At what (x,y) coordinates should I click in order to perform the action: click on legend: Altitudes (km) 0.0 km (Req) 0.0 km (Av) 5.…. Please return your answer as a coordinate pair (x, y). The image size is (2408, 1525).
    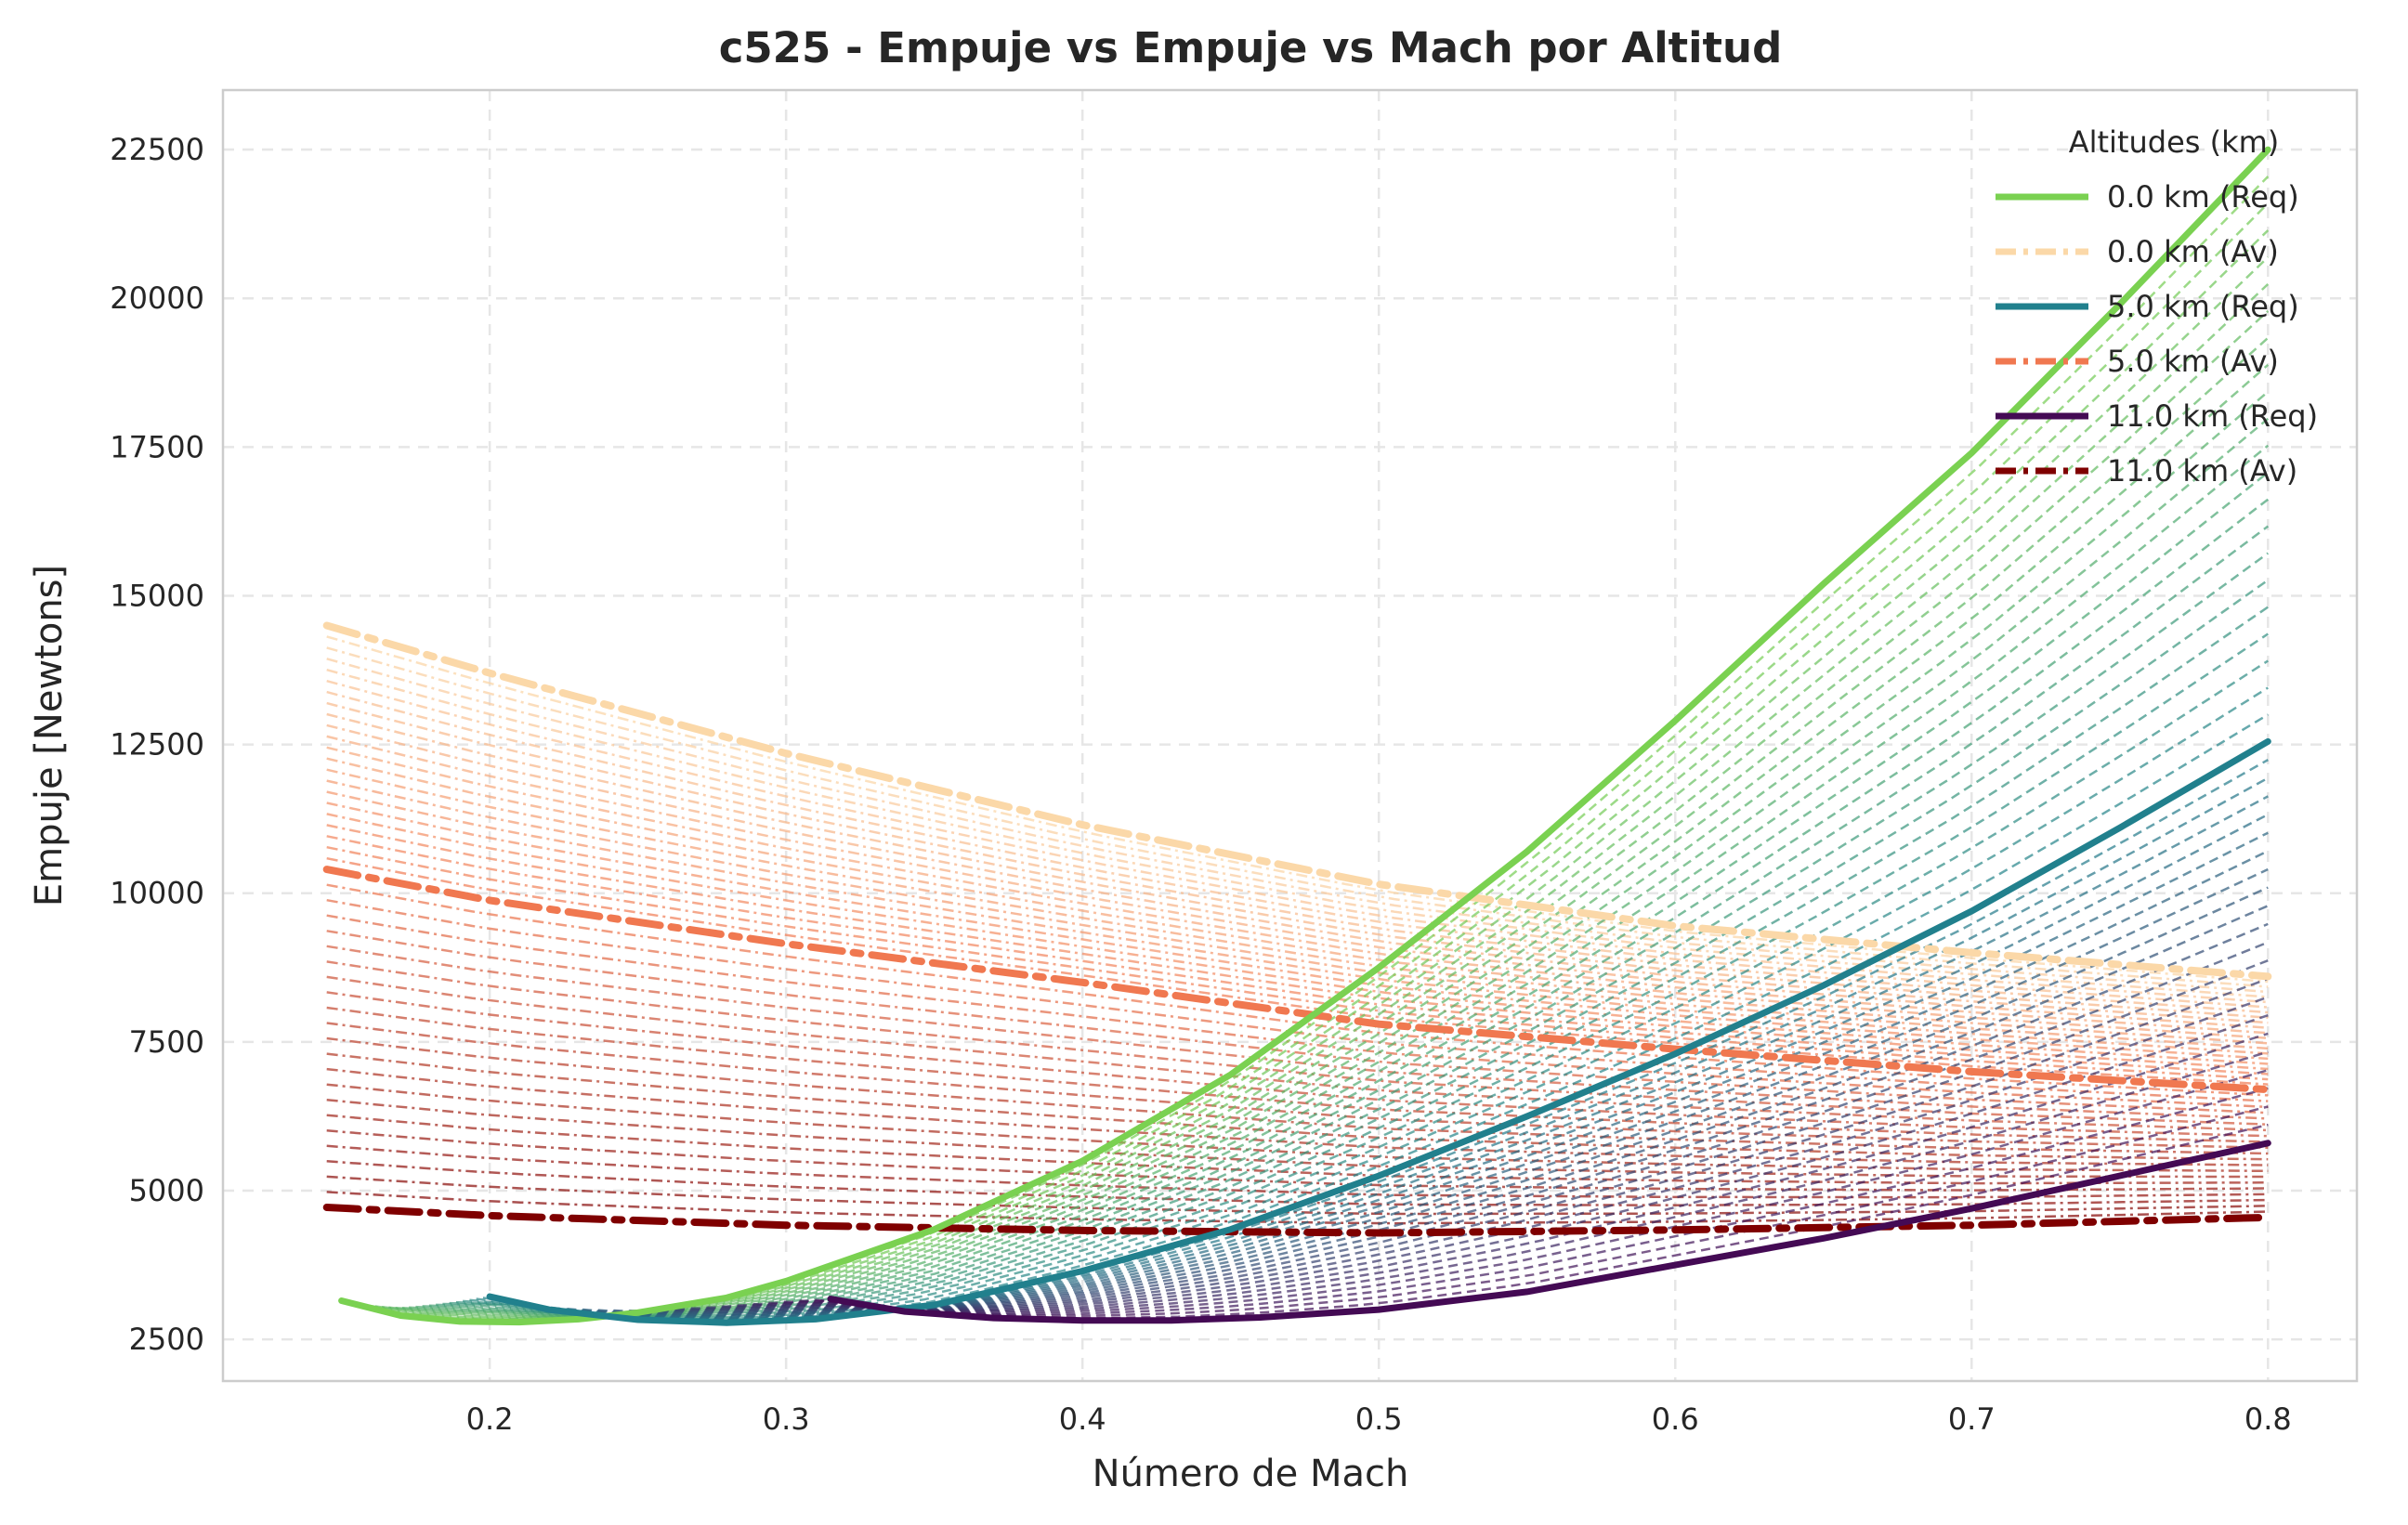
    Looking at the image, I should click on (2157, 306).